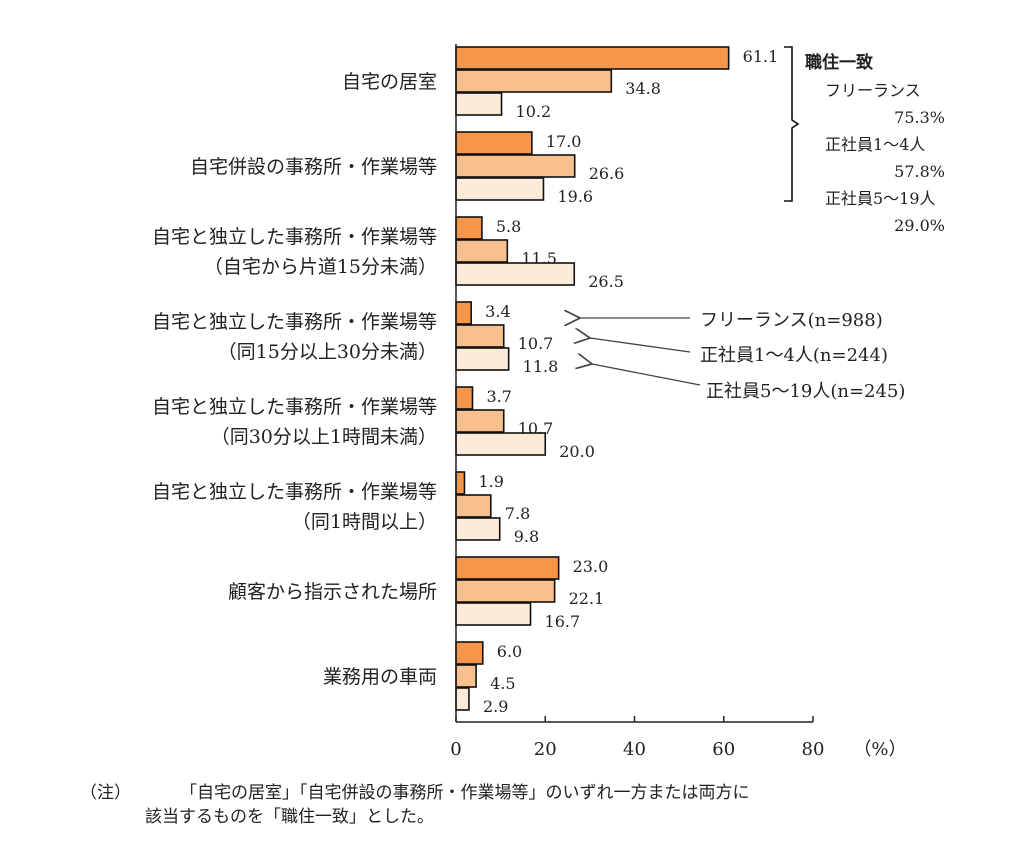 The height and width of the screenshot is (859, 1024). I want to click on annotation-line: 正社員5～19人, so click(880, 198).